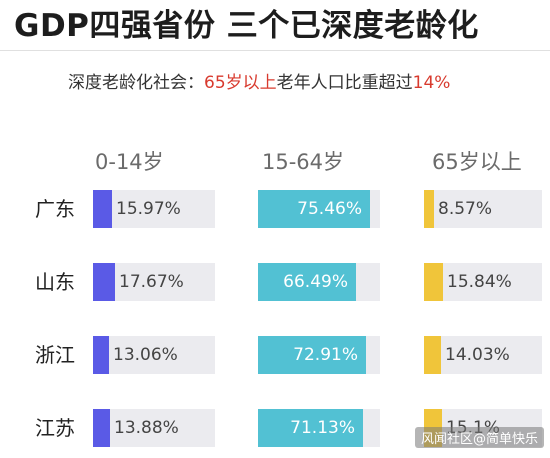 This screenshot has height=458, width=550. I want to click on data-label: 17.67%, so click(151, 282).